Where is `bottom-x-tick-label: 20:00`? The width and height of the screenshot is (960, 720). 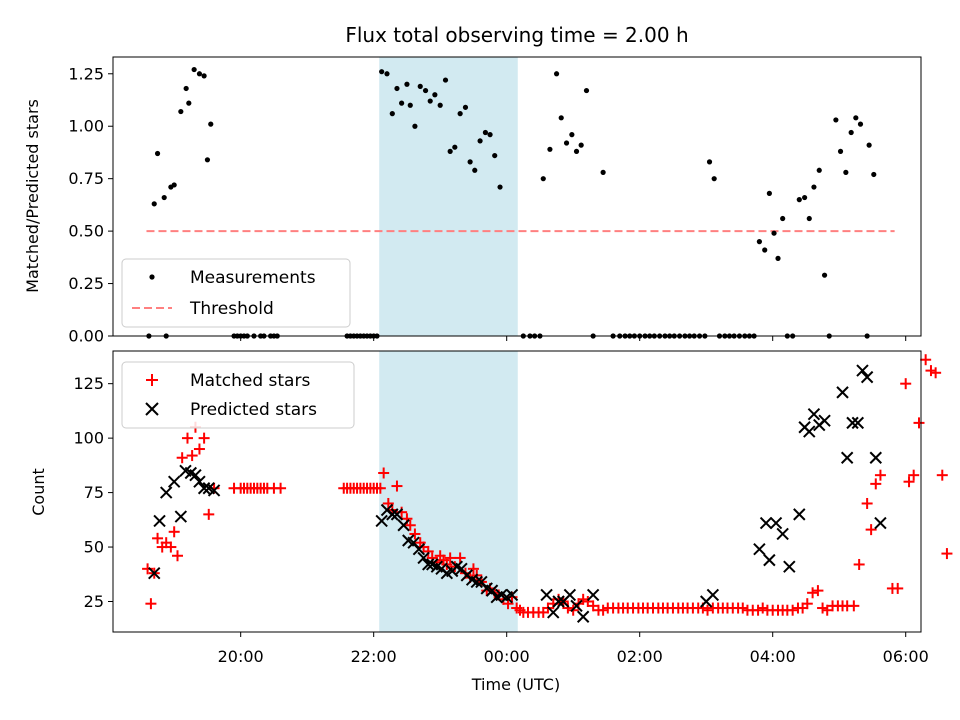 bottom-x-tick-label: 20:00 is located at coordinates (241, 656).